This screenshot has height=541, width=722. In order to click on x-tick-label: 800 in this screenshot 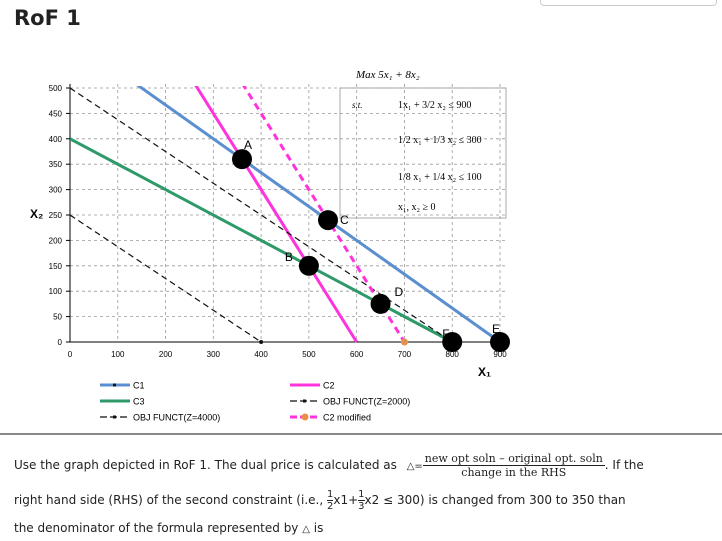, I will do `click(453, 354)`.